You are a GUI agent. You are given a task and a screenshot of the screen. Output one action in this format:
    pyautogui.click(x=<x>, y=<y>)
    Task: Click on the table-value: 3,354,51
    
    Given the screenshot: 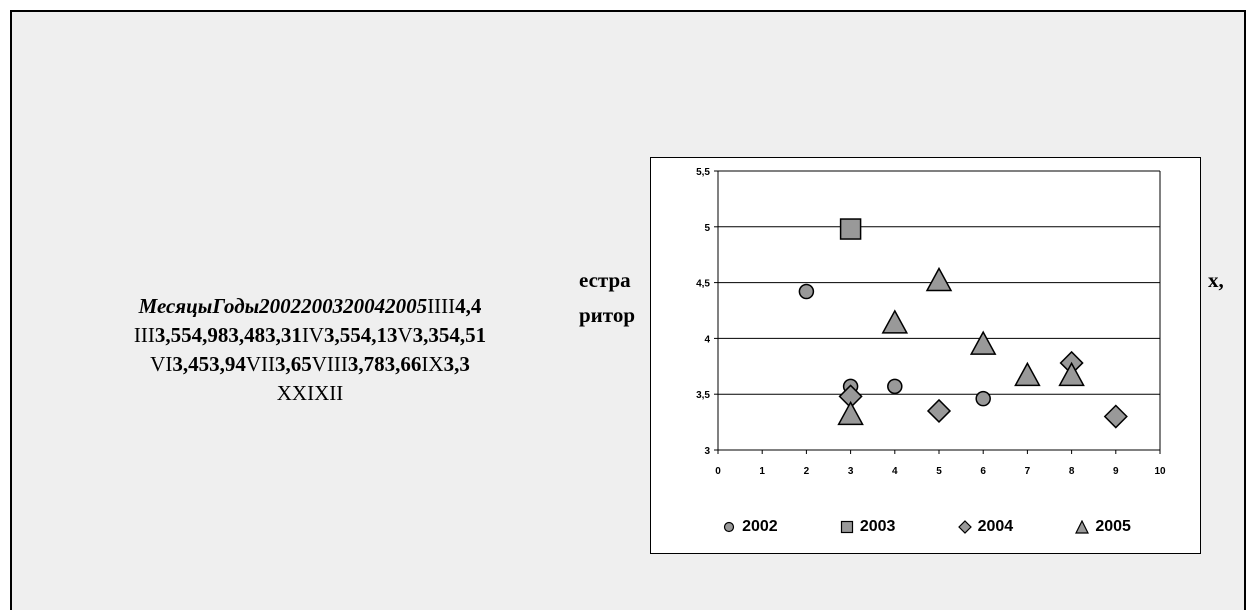 What is the action you would take?
    pyautogui.click(x=449, y=335)
    